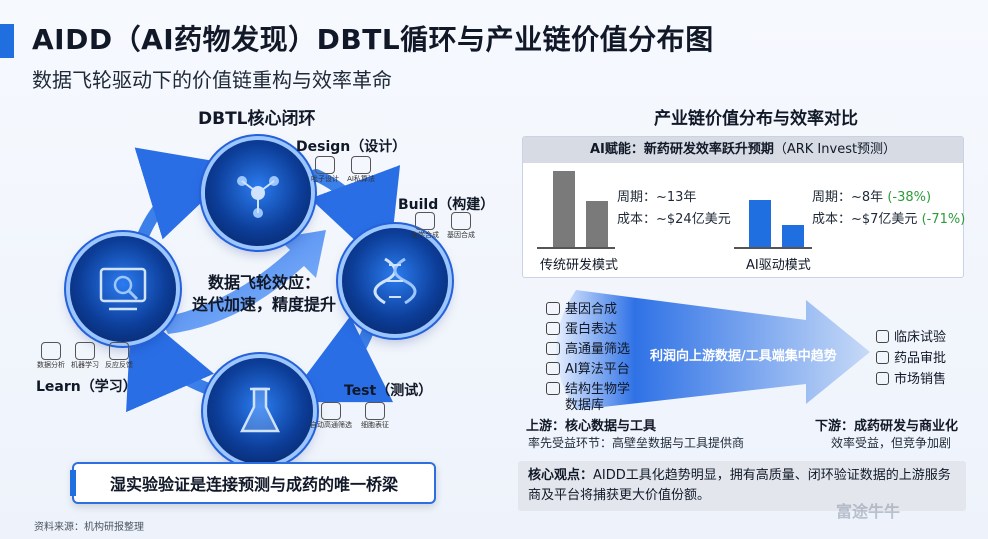  What do you see at coordinates (868, 511) in the screenshot?
I see `watermark-logo: 富途牛牛` at bounding box center [868, 511].